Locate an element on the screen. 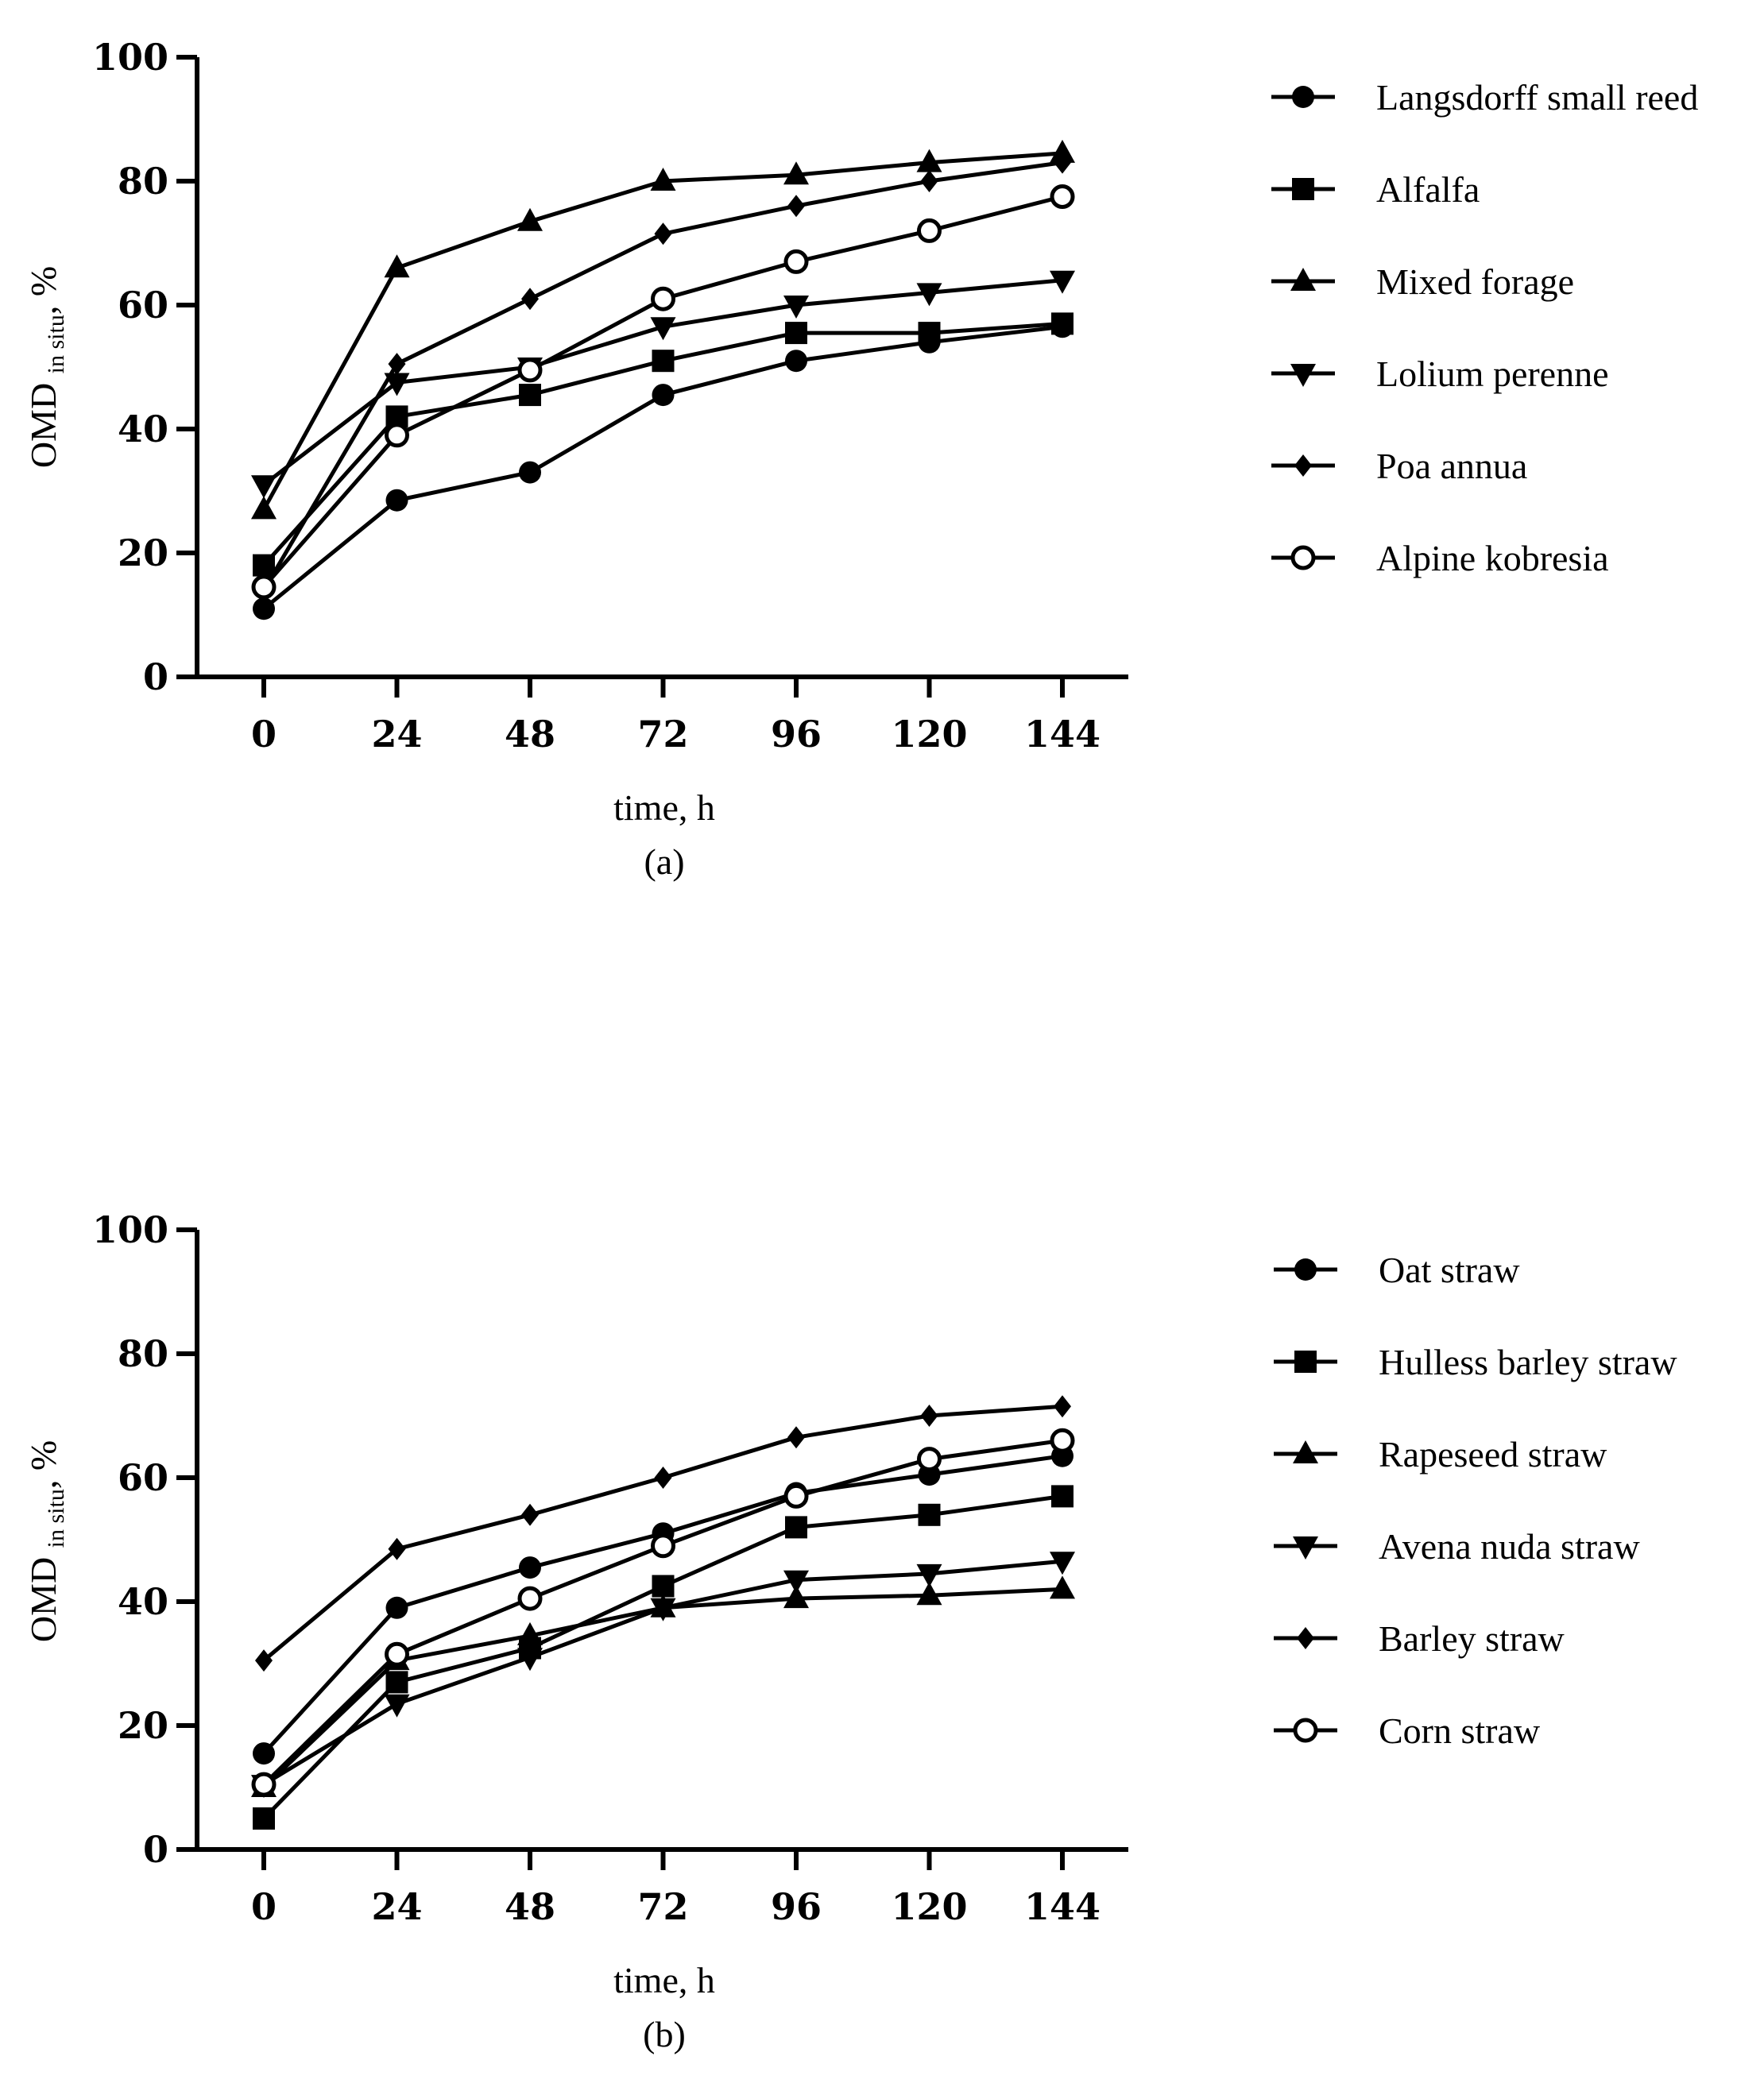 The image size is (1764, 2091). legend-label: Barley straw is located at coordinates (1472, 1638).